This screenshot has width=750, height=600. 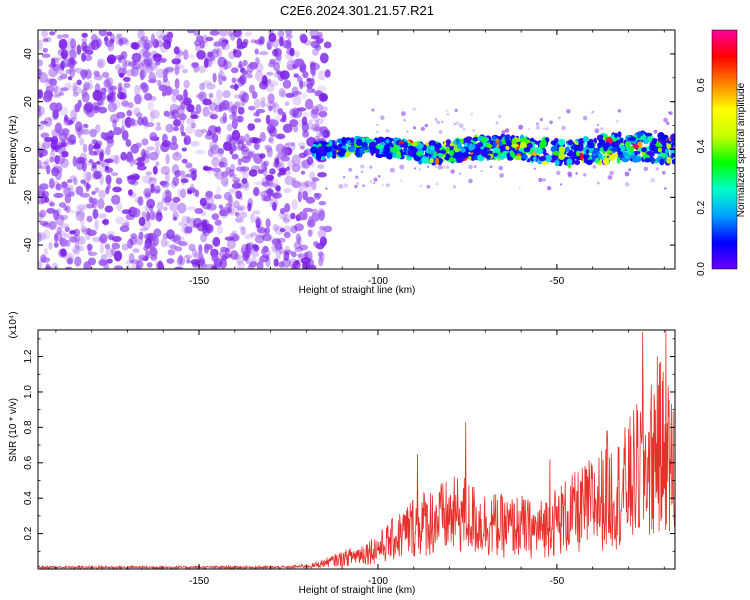 What do you see at coordinates (28, 392) in the screenshot?
I see `y-tick-label: 1.0` at bounding box center [28, 392].